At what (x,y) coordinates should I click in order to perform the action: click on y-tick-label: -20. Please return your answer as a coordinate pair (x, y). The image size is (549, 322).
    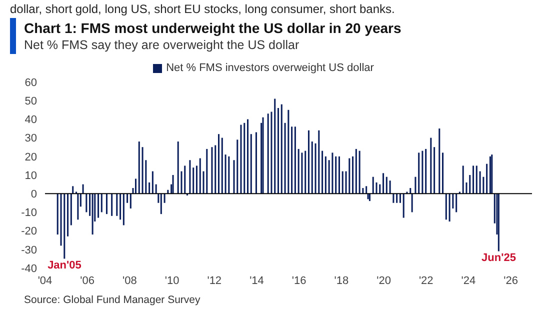
    Looking at the image, I should click on (29, 232).